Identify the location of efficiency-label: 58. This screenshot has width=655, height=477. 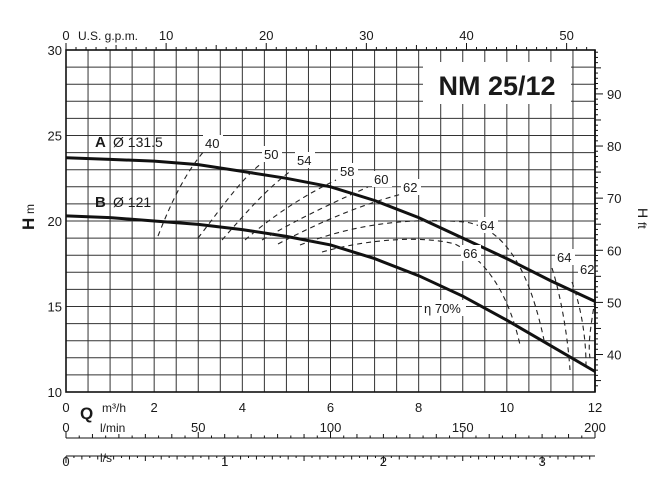
(347, 171).